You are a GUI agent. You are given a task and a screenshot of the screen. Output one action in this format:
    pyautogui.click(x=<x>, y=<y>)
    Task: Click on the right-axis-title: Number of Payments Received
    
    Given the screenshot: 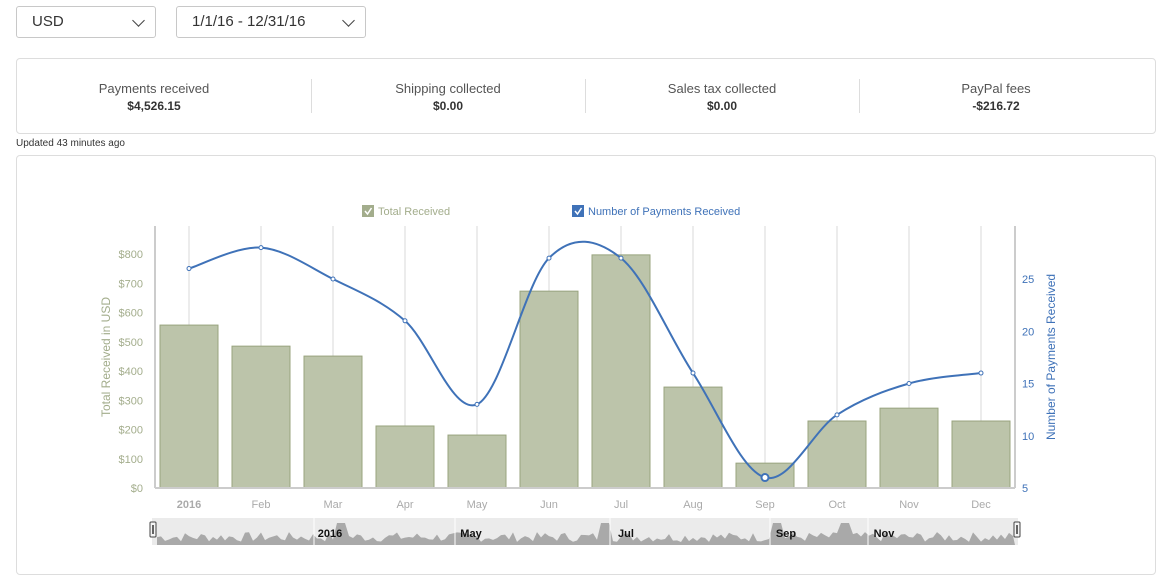 What is the action you would take?
    pyautogui.click(x=1051, y=357)
    